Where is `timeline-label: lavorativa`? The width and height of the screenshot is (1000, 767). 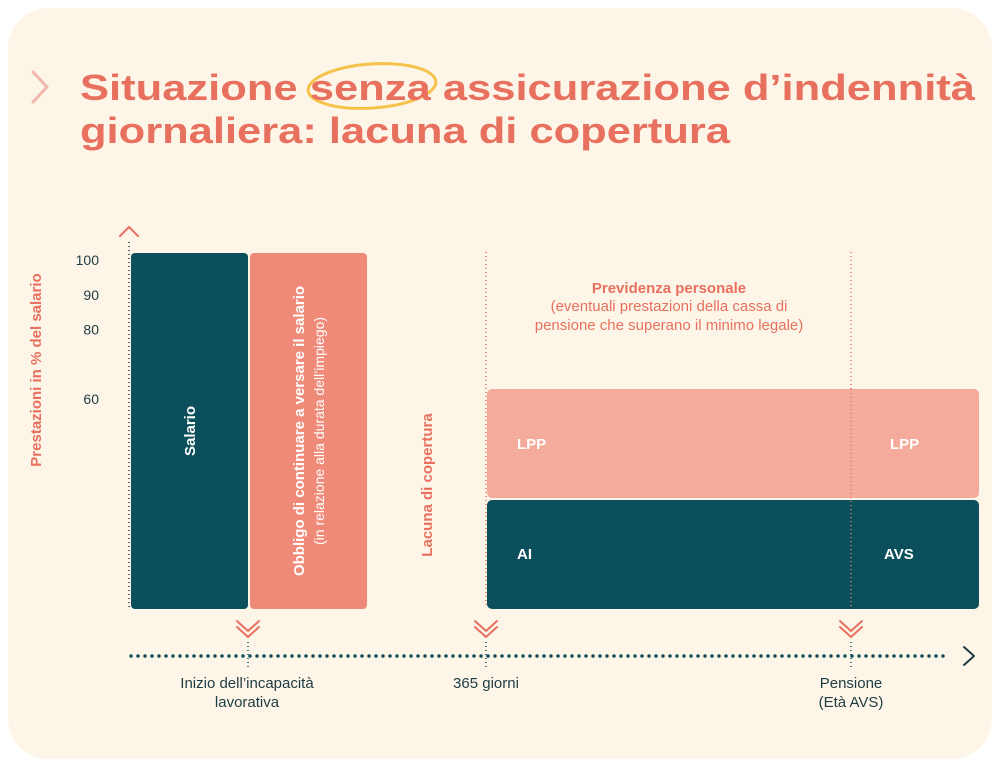 timeline-label: lavorativa is located at coordinates (247, 702).